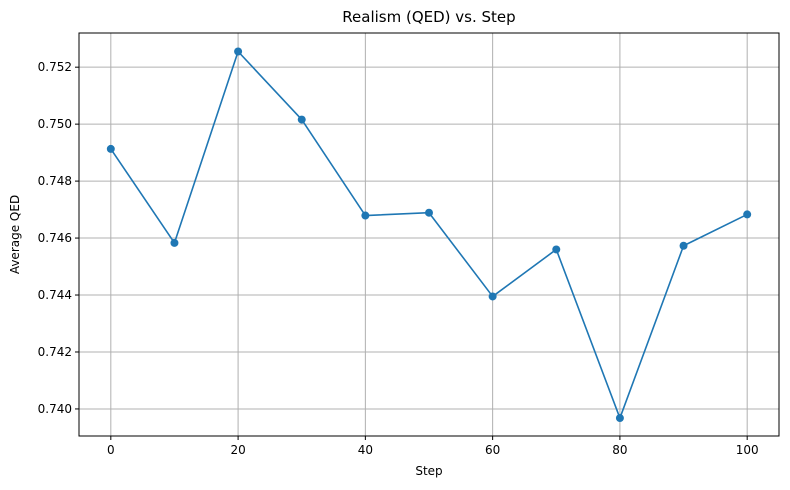 This screenshot has height=490, width=790. What do you see at coordinates (55, 352) in the screenshot?
I see `y-tick-label: 0.742` at bounding box center [55, 352].